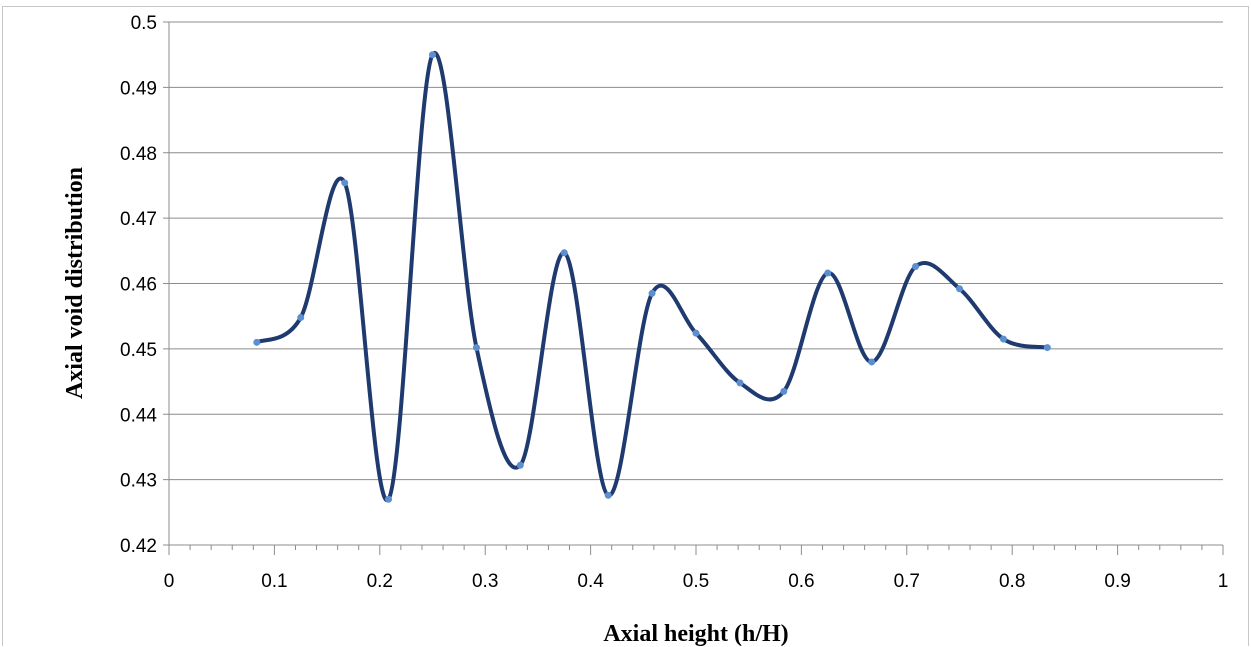 The image size is (1251, 647). Describe the element at coordinates (696, 581) in the screenshot. I see `x-tick-label: 0.5` at that location.